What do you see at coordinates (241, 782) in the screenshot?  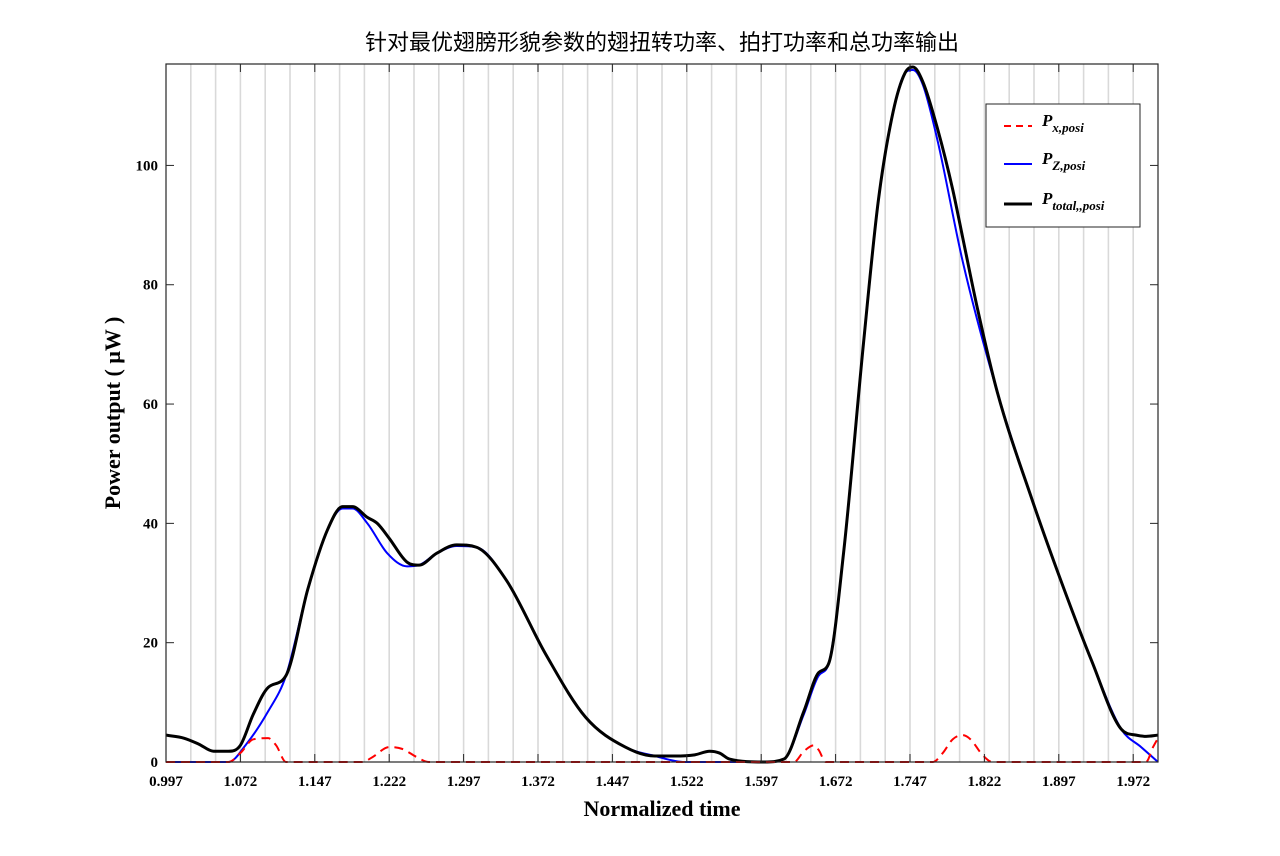 I see `x-tick-label: 1.072` at bounding box center [241, 782].